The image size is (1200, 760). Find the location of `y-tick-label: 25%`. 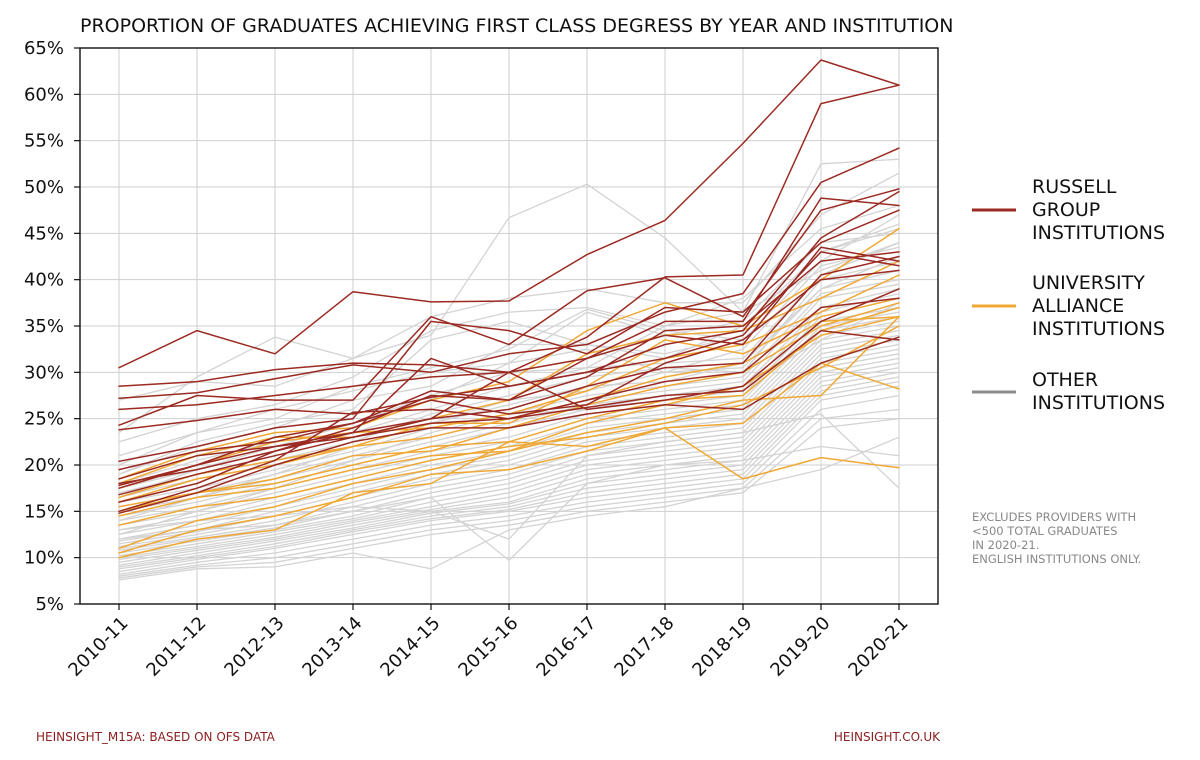

y-tick-label: 25% is located at coordinates (44, 419).